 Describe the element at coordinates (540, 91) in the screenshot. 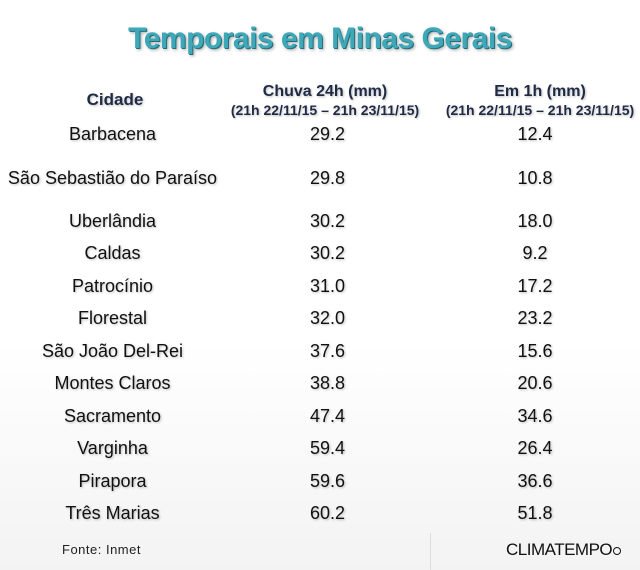

I see `header-rain-1h-label: Em 1h (mm)` at that location.